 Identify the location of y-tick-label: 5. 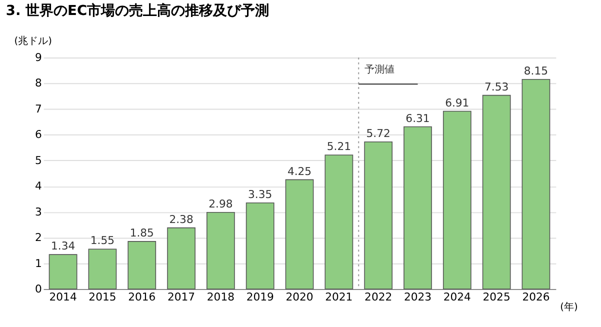
(38, 160).